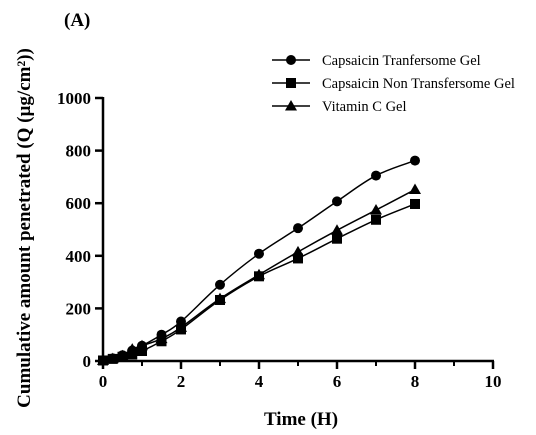  Describe the element at coordinates (87, 361) in the screenshot. I see `y-tick-label: 0` at that location.